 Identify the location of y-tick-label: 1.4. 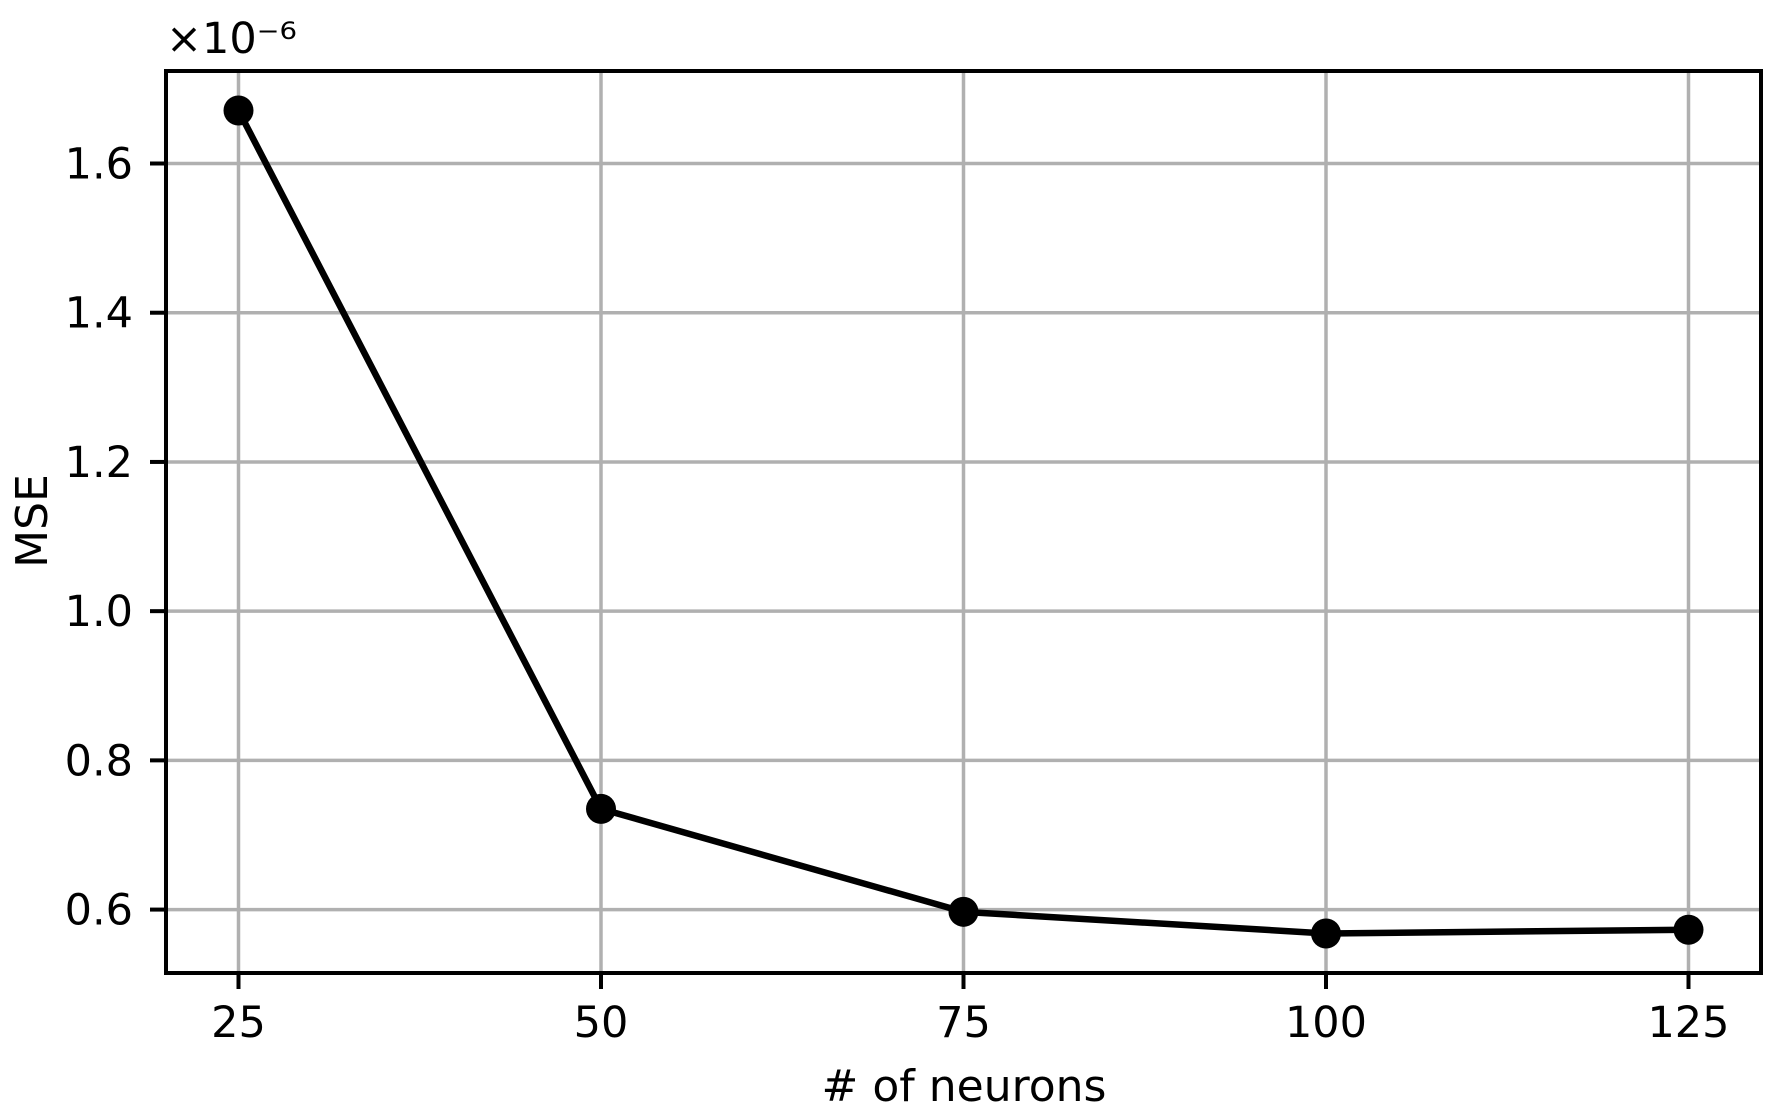
(99, 314).